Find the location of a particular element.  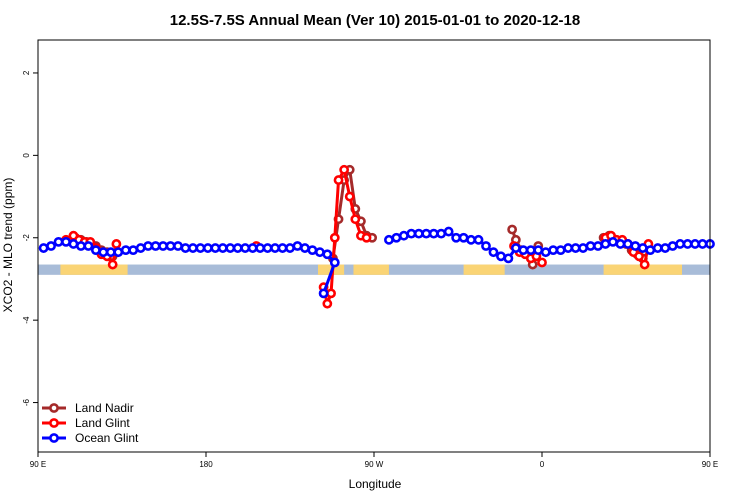

y-tick-label: 2 is located at coordinates (26, 72).